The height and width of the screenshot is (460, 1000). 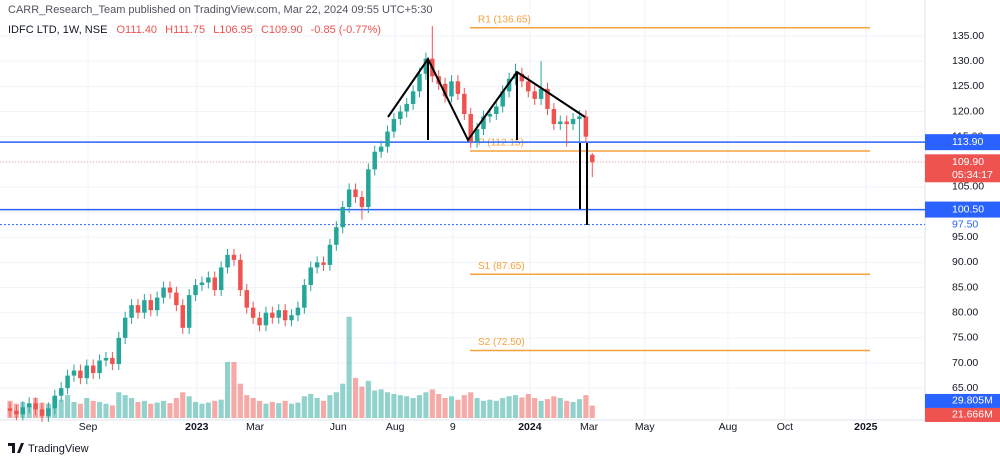 I want to click on y-tick-label: 80.00, so click(x=965, y=312).